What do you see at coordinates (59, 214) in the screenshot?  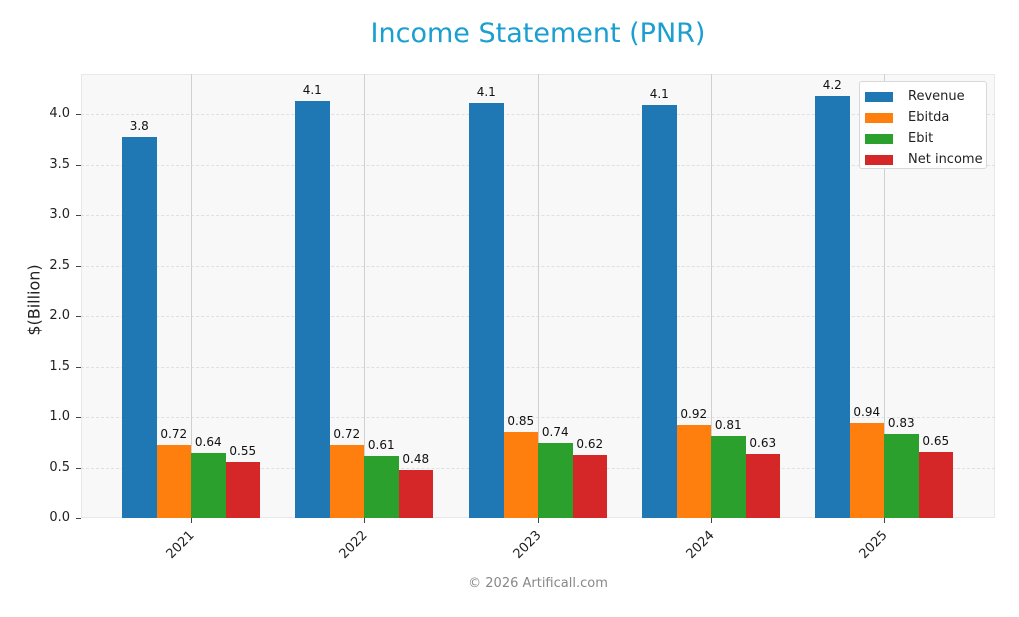 I see `y-tick-label: 3.0` at bounding box center [59, 214].